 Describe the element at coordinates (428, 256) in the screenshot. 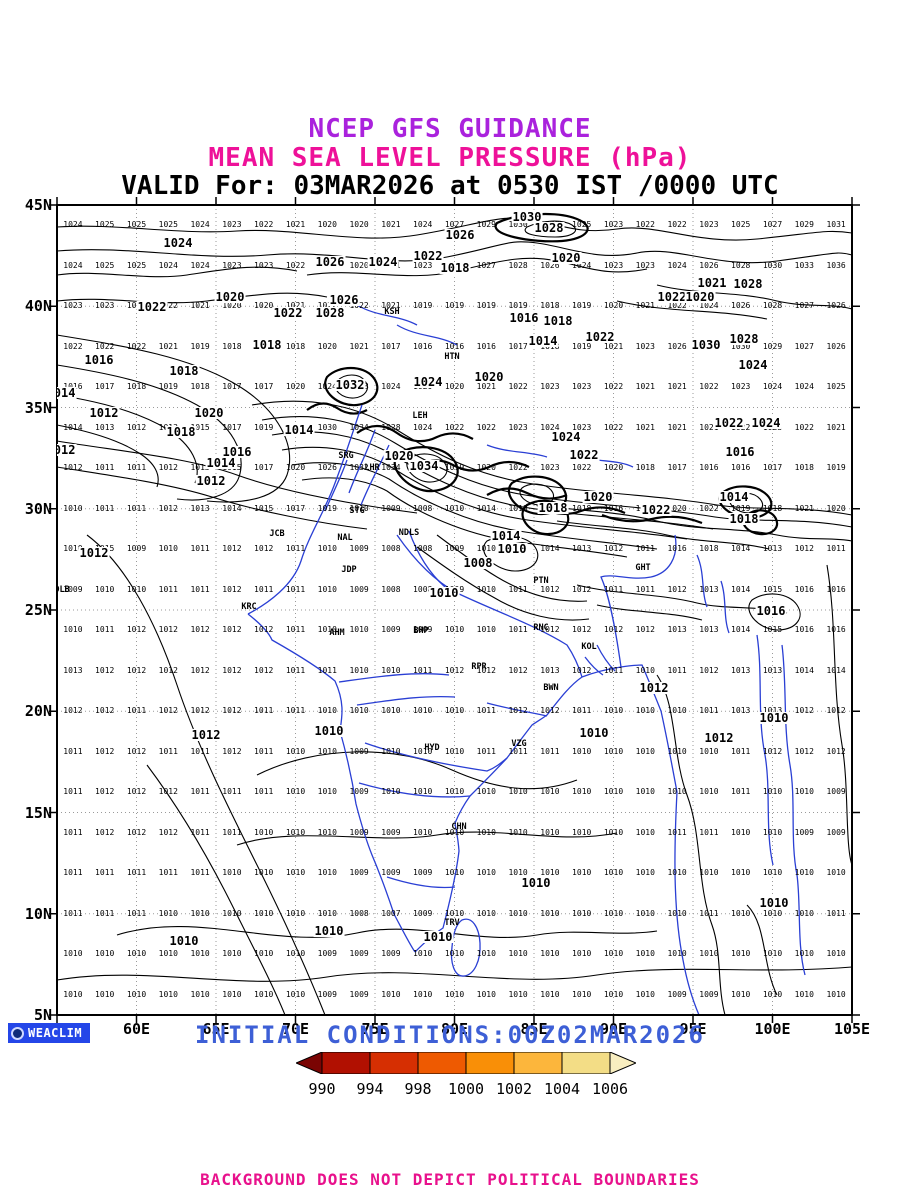

I see `contour-label: 1022` at that location.